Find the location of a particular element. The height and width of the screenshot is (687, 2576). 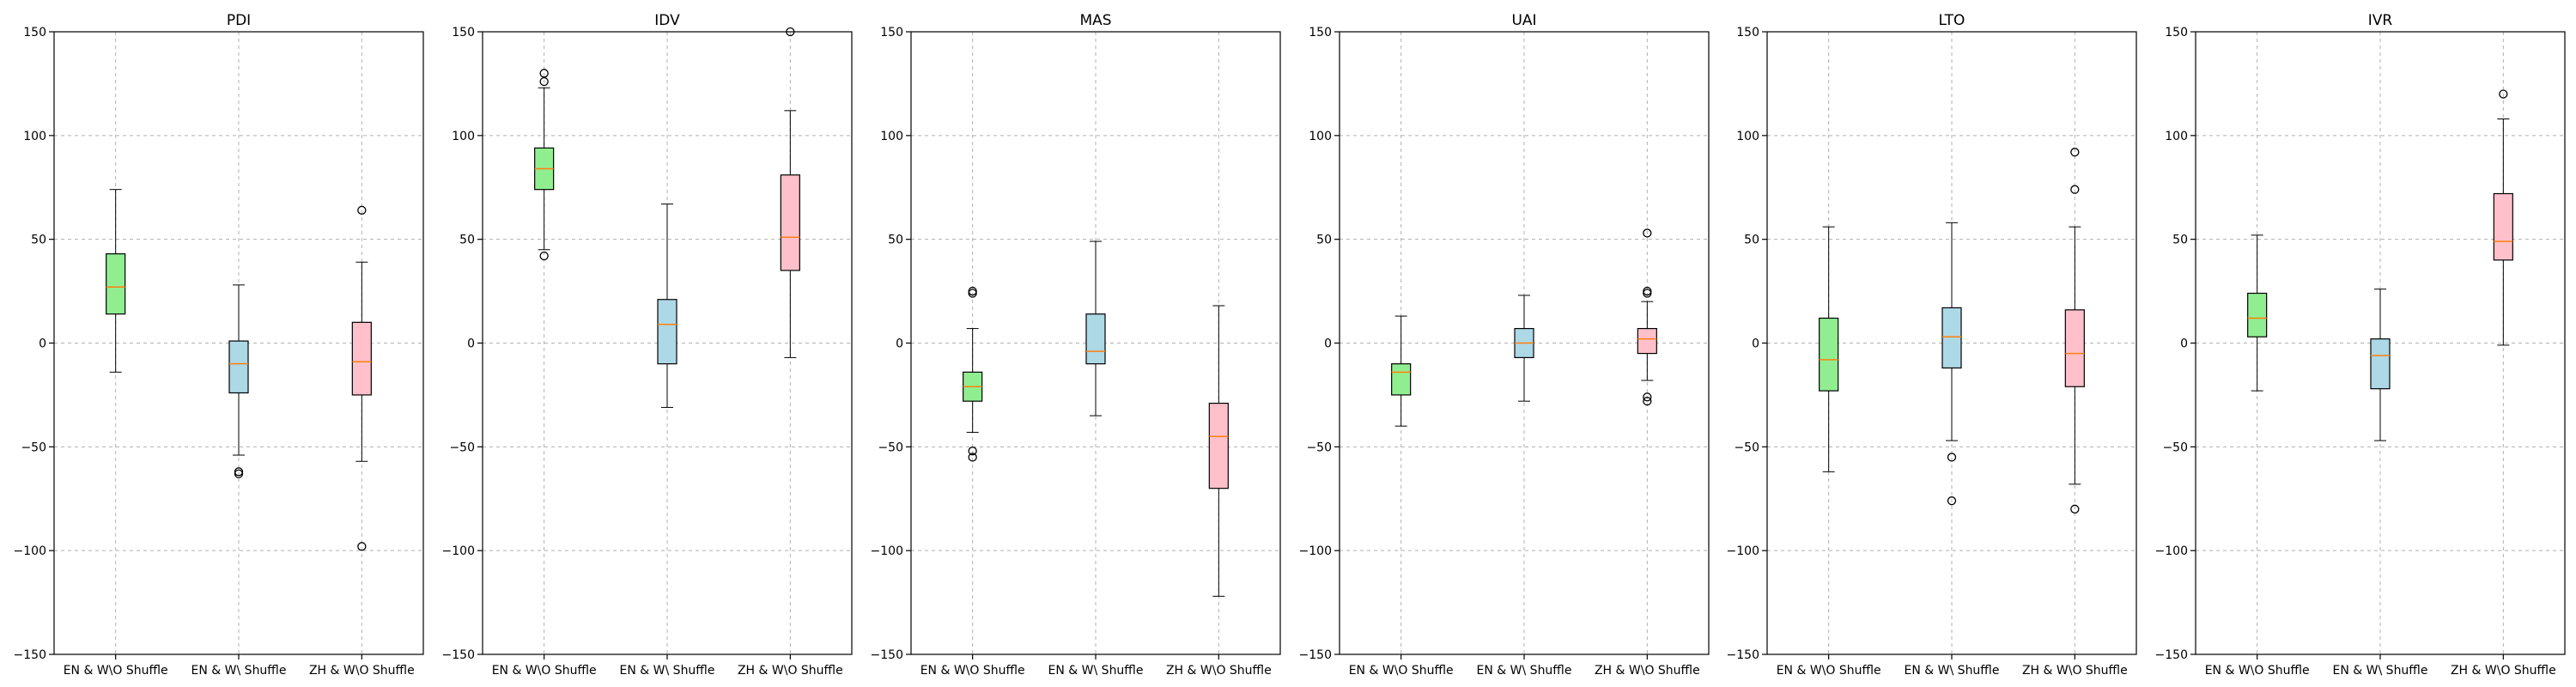

panel-title: IVR is located at coordinates (2380, 20).